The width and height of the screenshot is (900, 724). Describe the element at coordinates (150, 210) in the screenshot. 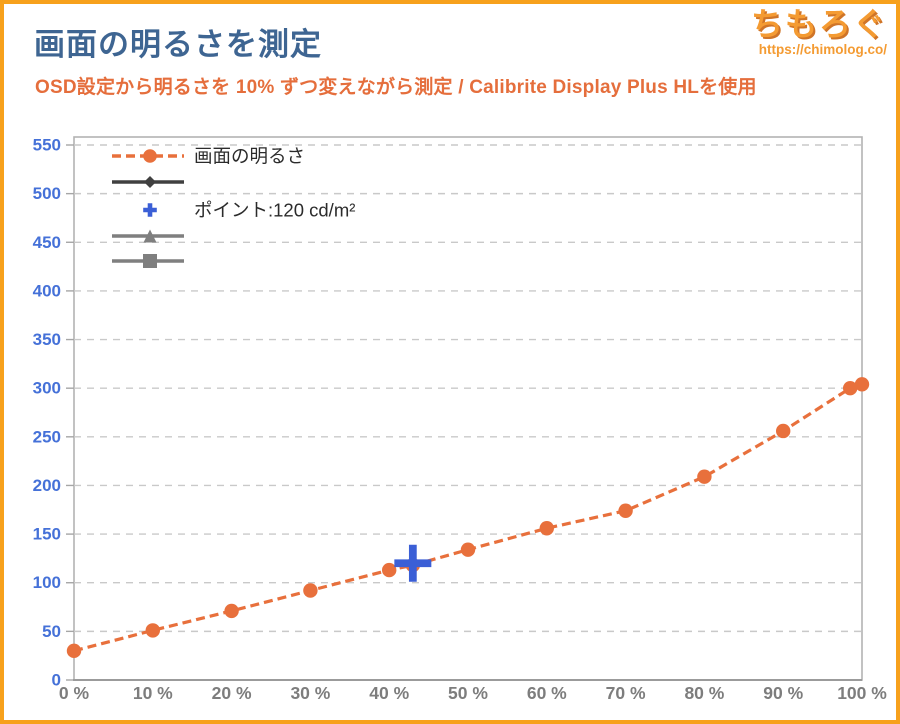

I see `legend-marker-plus` at that location.